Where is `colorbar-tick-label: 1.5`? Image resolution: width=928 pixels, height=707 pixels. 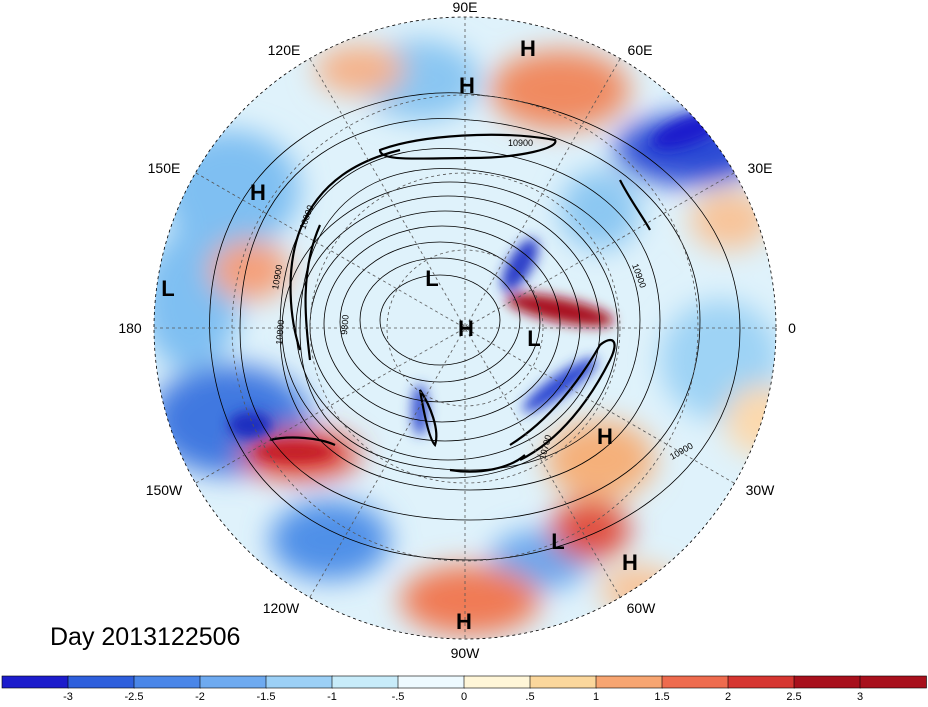 colorbar-tick-label: 1.5 is located at coordinates (661, 696).